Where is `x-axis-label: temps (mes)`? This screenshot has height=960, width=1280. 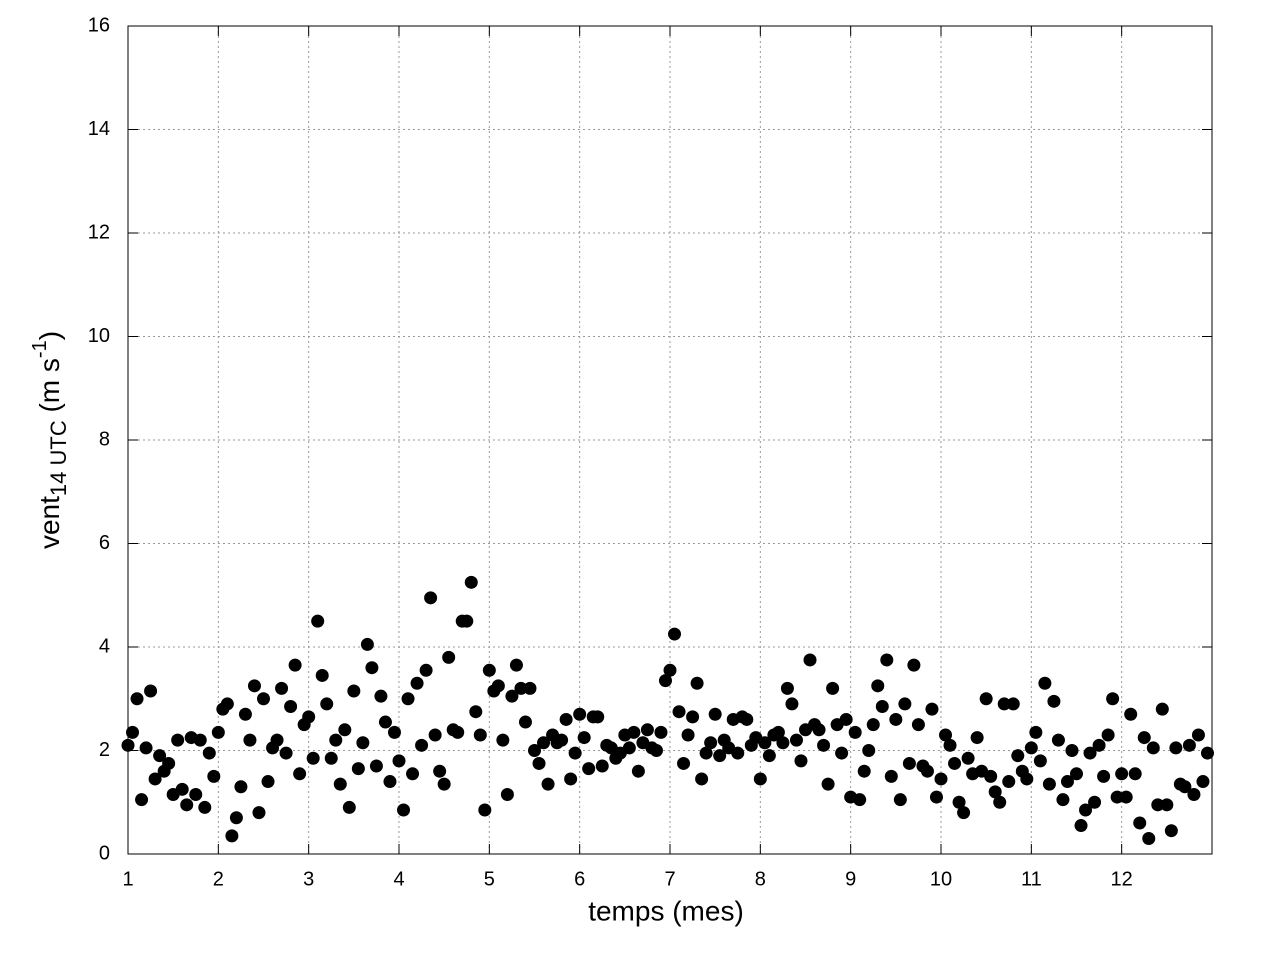
x-axis-label: temps (mes) is located at coordinates (666, 910).